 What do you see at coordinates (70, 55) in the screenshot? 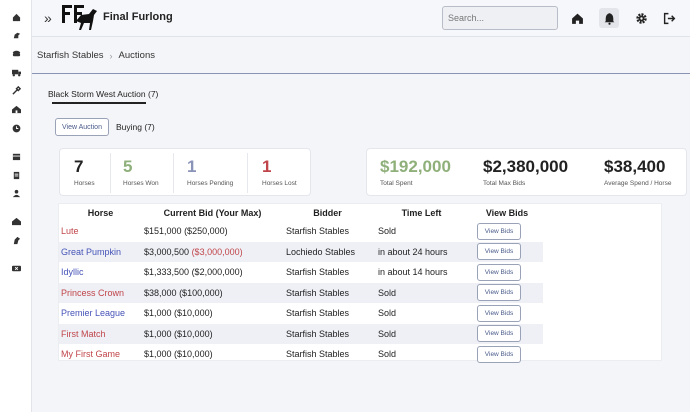
I see `breadcrumb-stable: Starfish Stables` at bounding box center [70, 55].